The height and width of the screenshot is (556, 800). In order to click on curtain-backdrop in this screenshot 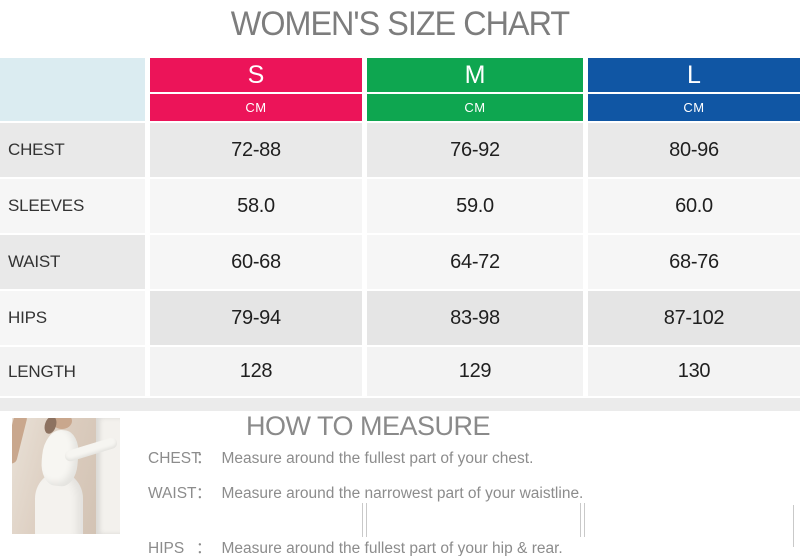, I will do `click(108, 476)`.